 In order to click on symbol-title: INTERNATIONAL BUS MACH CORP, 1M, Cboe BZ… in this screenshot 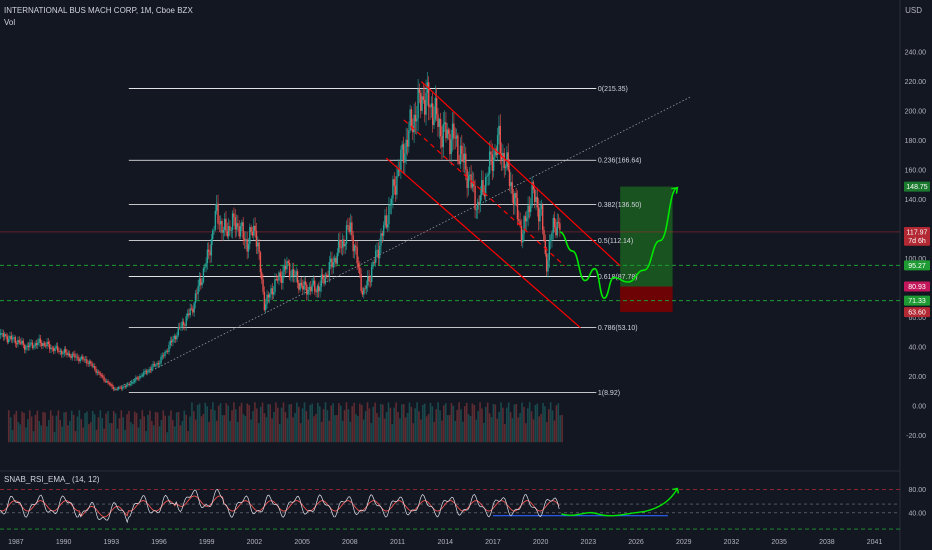, I will do `click(98, 10)`.